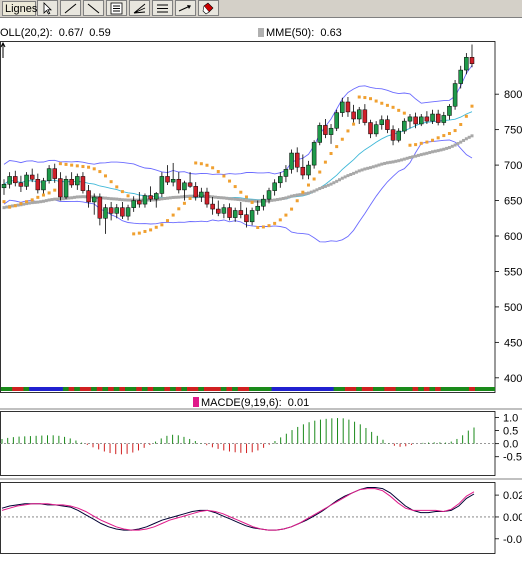  What do you see at coordinates (513, 272) in the screenshot?
I see `price-tick-label: 550` at bounding box center [513, 272].